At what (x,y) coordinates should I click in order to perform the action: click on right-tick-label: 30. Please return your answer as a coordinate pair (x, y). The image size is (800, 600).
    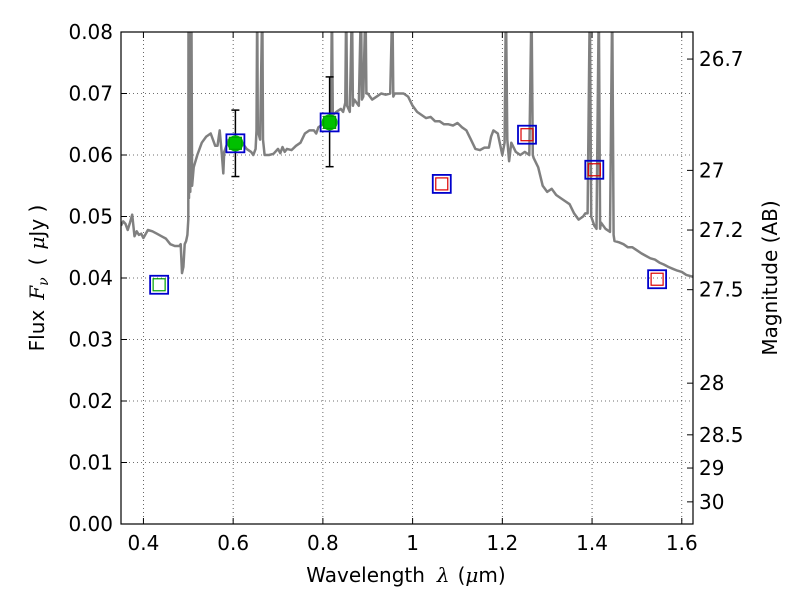
    Looking at the image, I should click on (711, 502).